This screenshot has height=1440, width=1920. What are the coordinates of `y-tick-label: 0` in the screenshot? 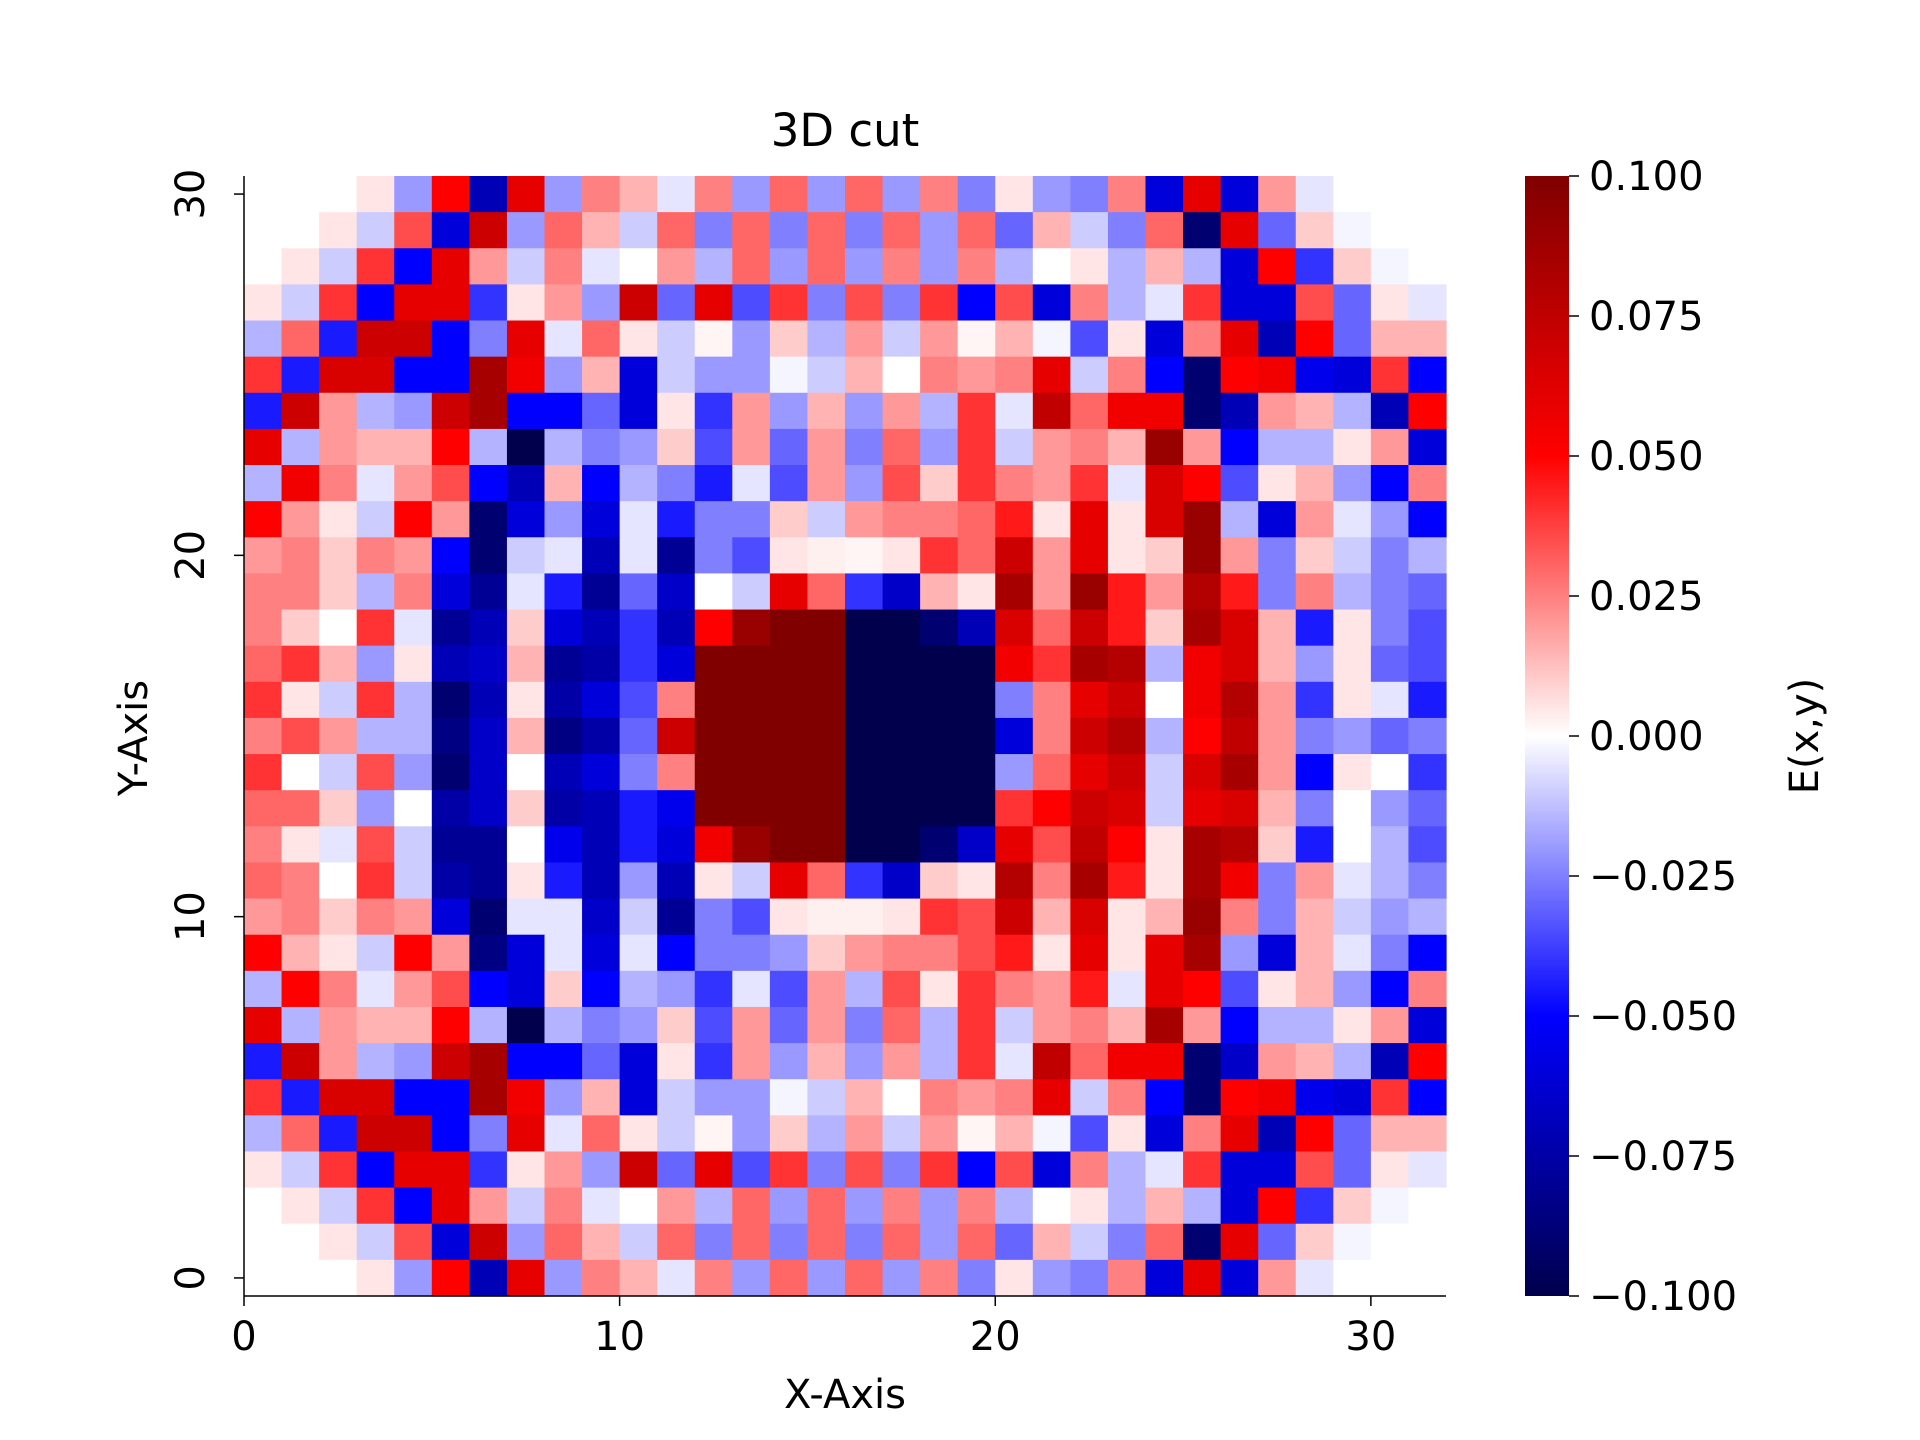 It's located at (191, 1277).